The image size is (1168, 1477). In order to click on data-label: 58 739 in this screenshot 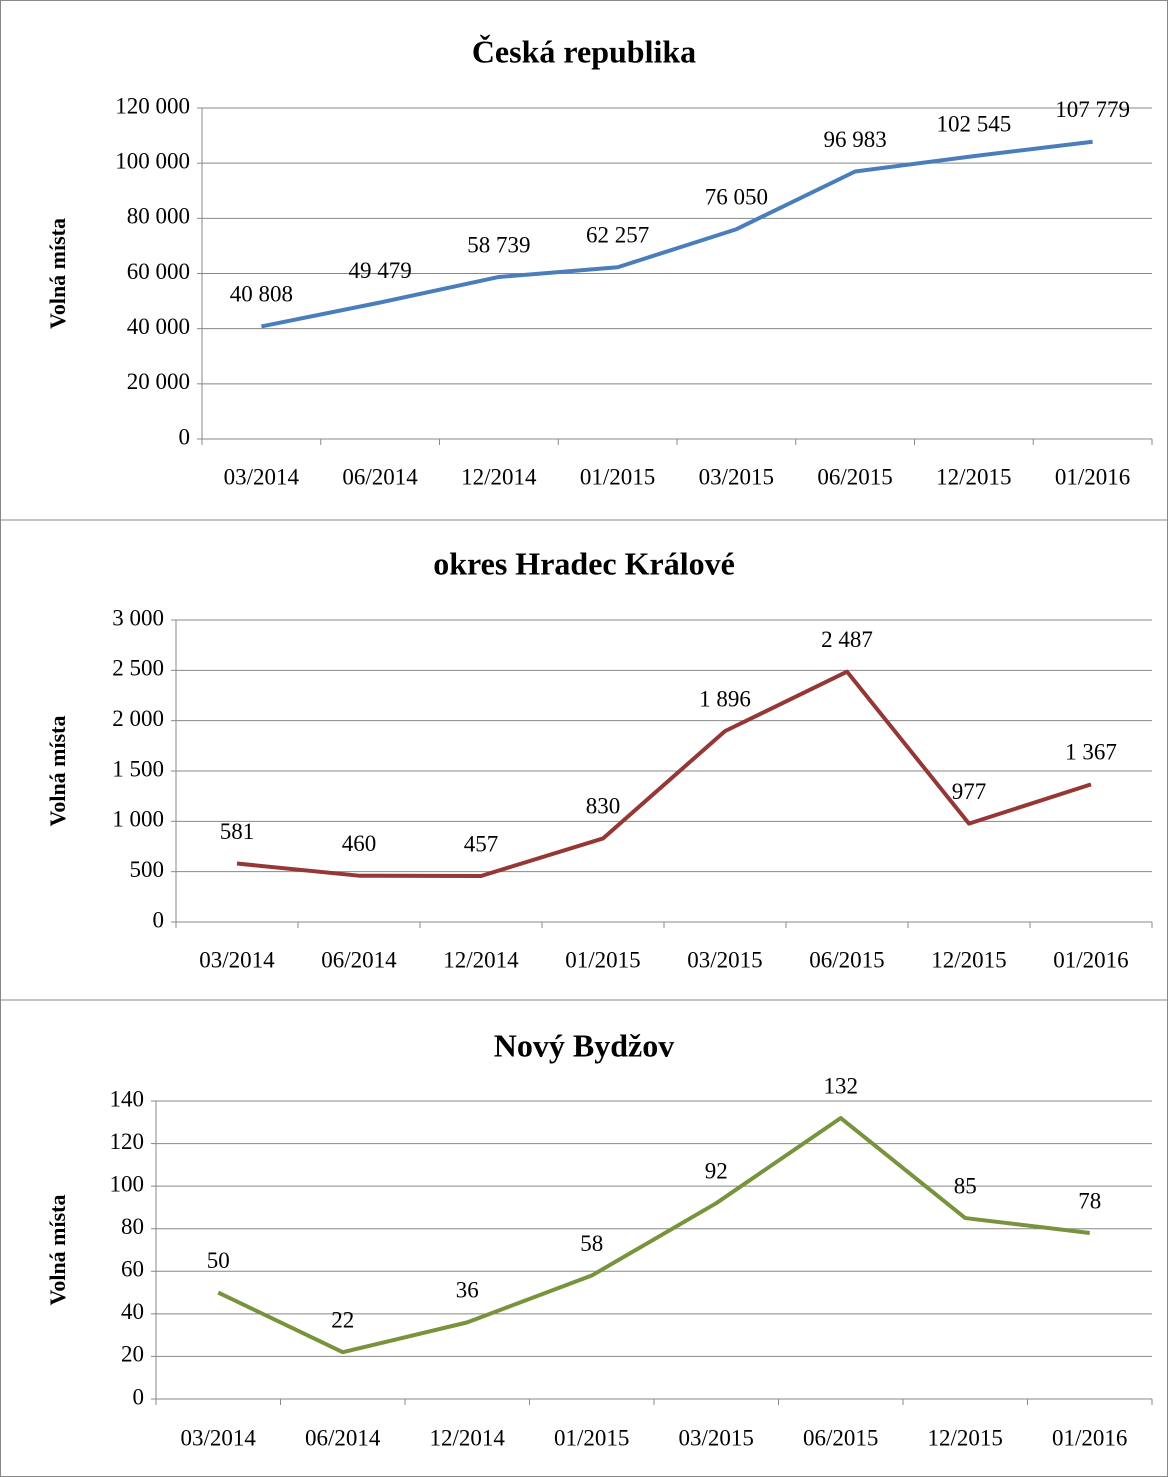, I will do `click(498, 244)`.